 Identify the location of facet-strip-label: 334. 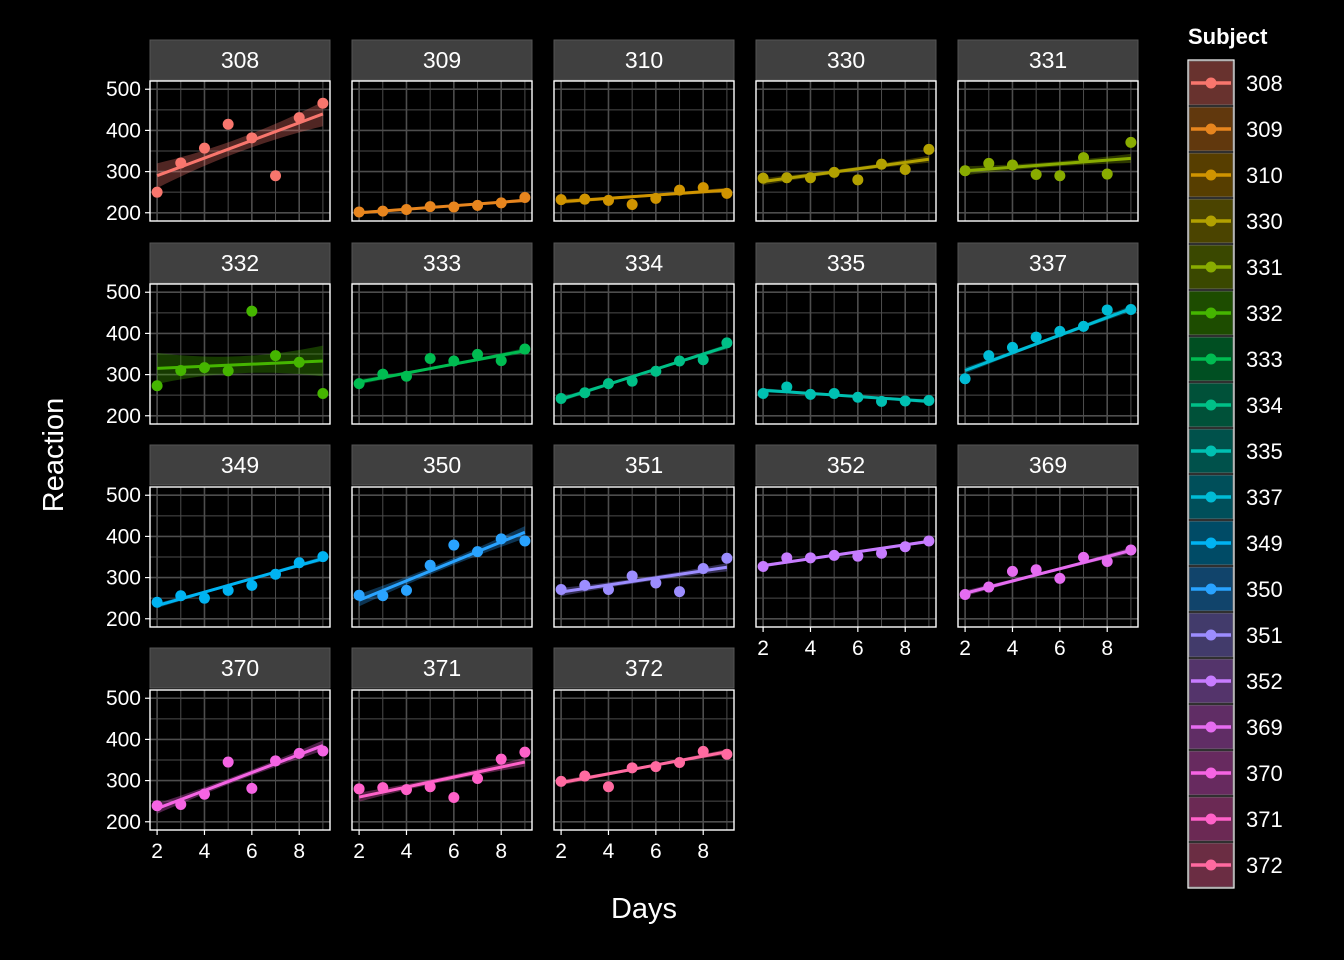
(644, 263).